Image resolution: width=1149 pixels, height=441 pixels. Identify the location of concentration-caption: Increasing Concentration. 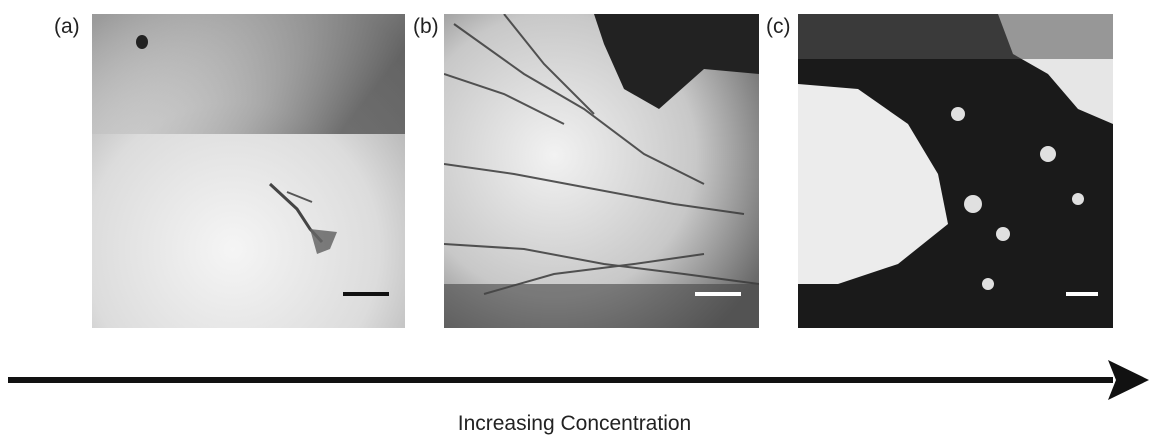
(574, 423).